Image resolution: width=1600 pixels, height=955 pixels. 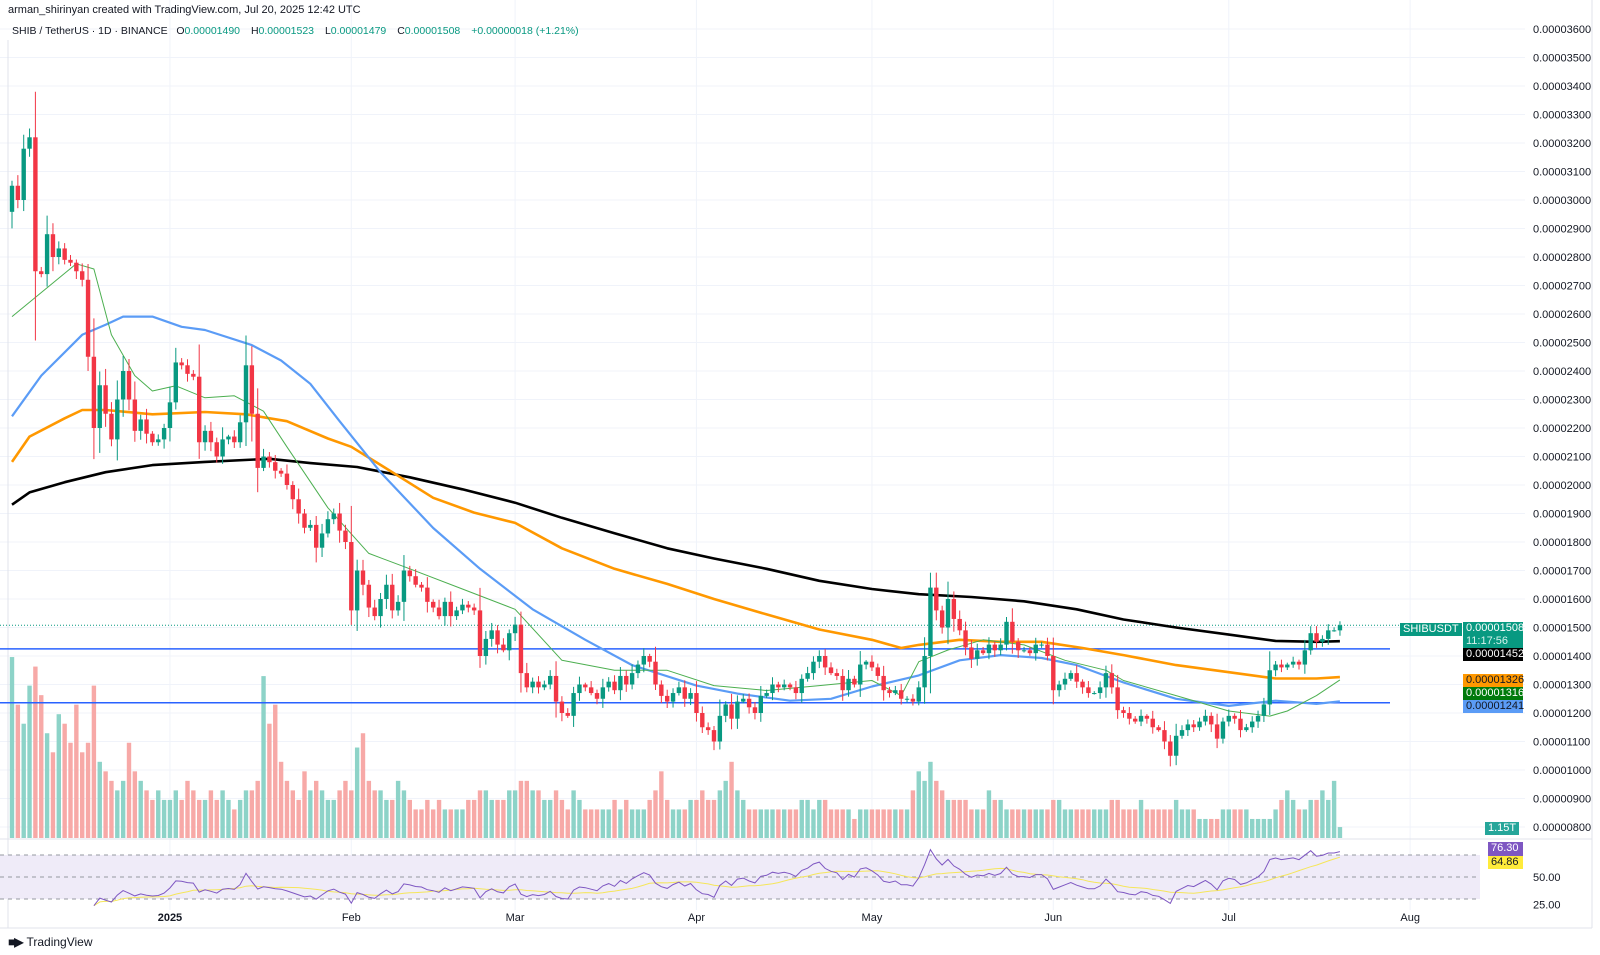 I want to click on time-axis-tick: May, so click(x=872, y=918).